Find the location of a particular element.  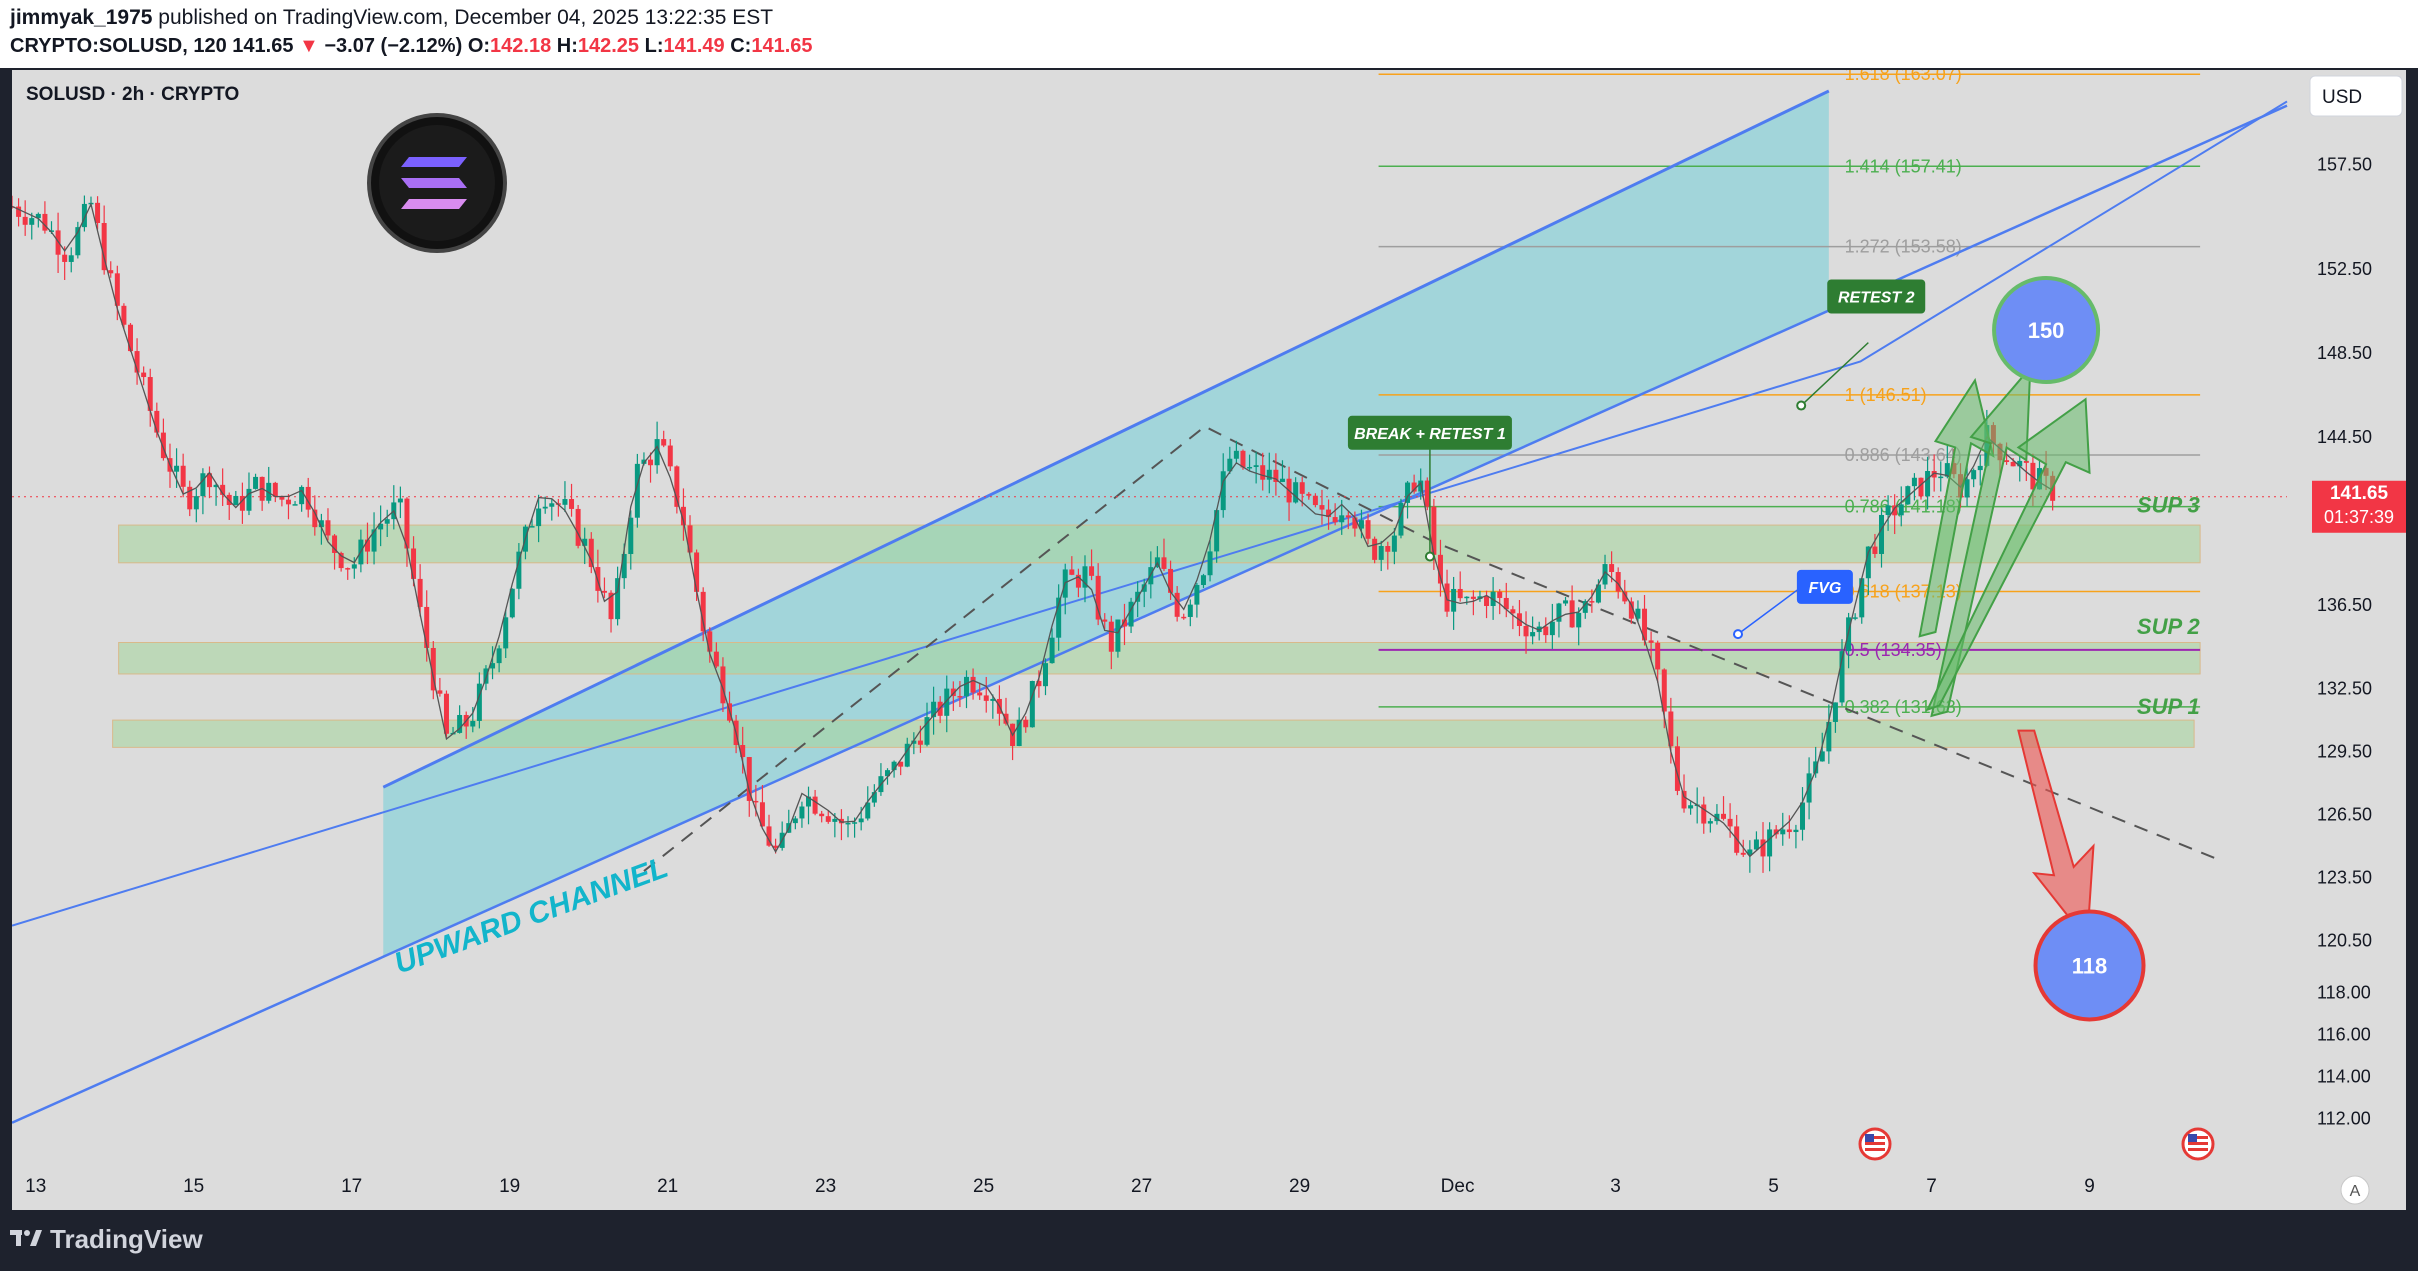

price-axis-label: 118.00 is located at coordinates (2344, 993).